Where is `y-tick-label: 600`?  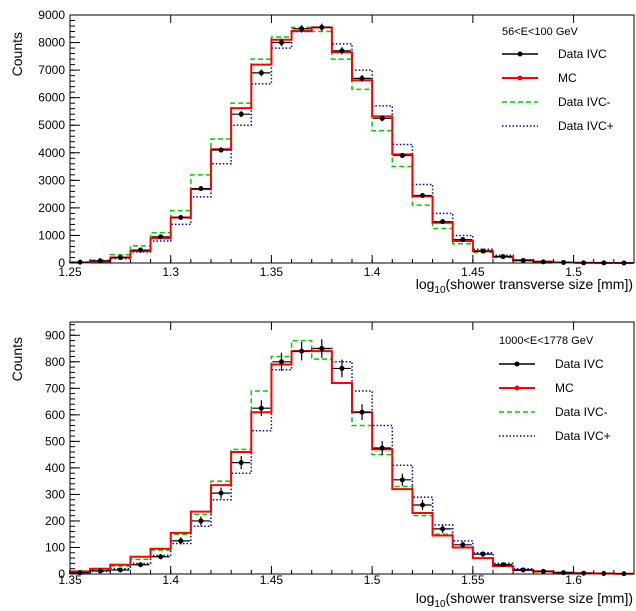 y-tick-label: 600 is located at coordinates (55, 415).